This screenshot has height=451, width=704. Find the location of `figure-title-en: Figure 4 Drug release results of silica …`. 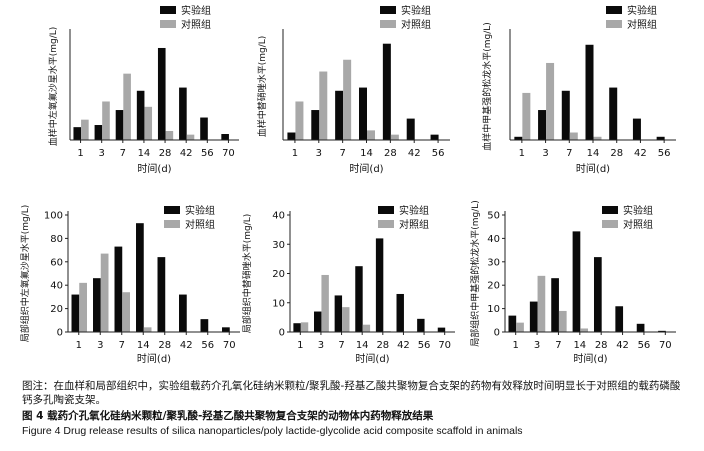

figure-title-en: Figure 4 Drug release results of silica … is located at coordinates (272, 431).